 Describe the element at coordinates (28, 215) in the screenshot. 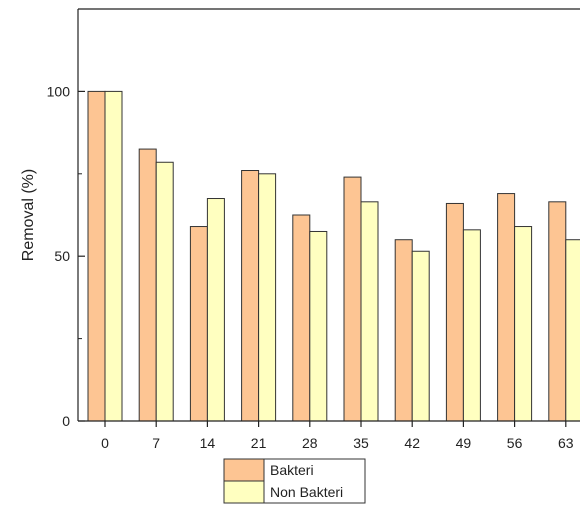

I see `y-axis-label: Removal (%)` at that location.